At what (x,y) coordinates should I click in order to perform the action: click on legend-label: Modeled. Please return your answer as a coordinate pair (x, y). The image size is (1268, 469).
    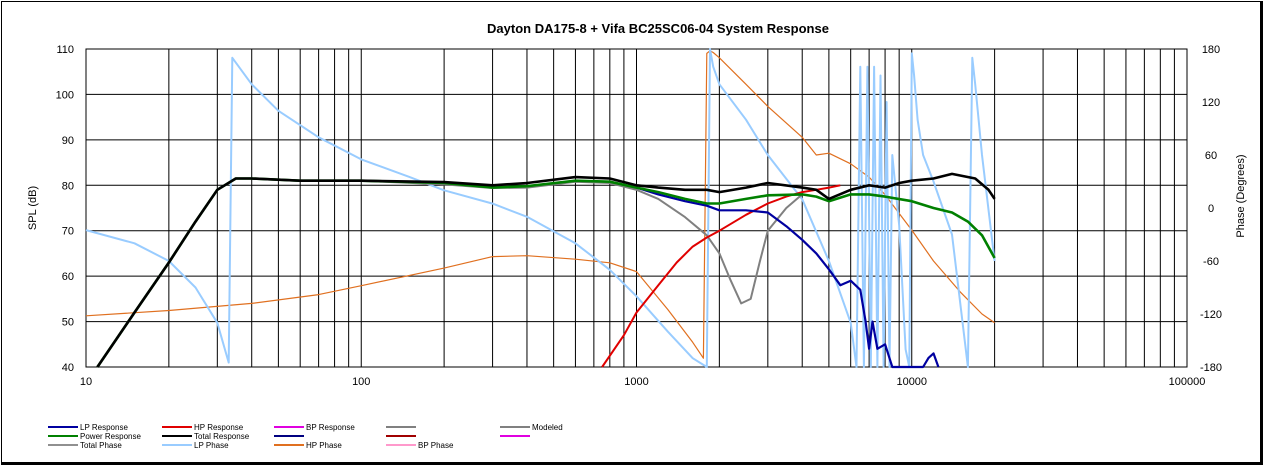
    Looking at the image, I should click on (547, 427).